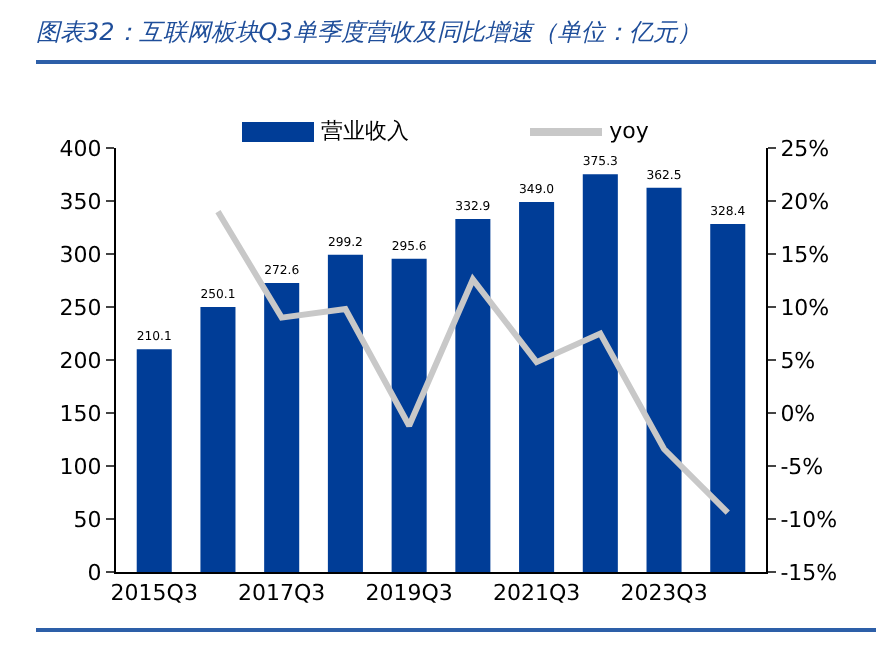 This screenshot has height=656, width=890. I want to click on y2-tick-label: -15%, so click(809, 572).